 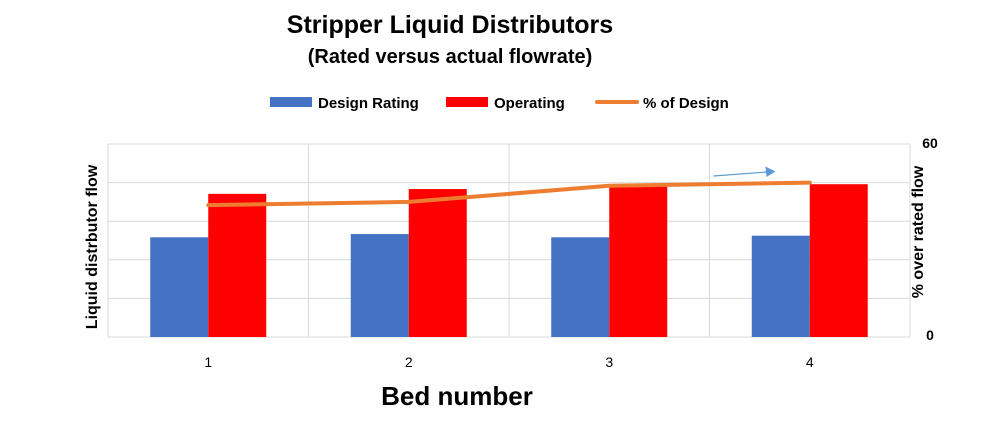 I want to click on annotation-arrow, so click(x=744, y=171).